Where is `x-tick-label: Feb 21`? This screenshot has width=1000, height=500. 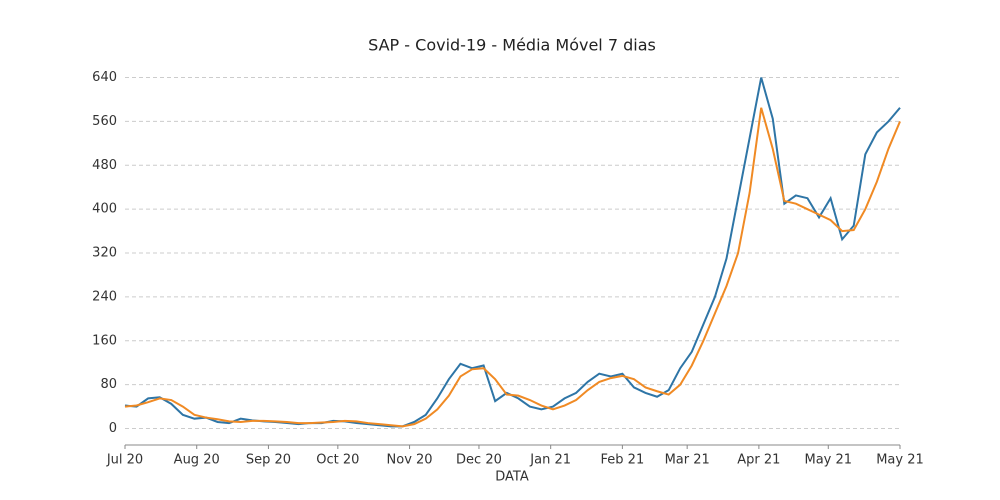 x-tick-label: Feb 21 is located at coordinates (623, 460).